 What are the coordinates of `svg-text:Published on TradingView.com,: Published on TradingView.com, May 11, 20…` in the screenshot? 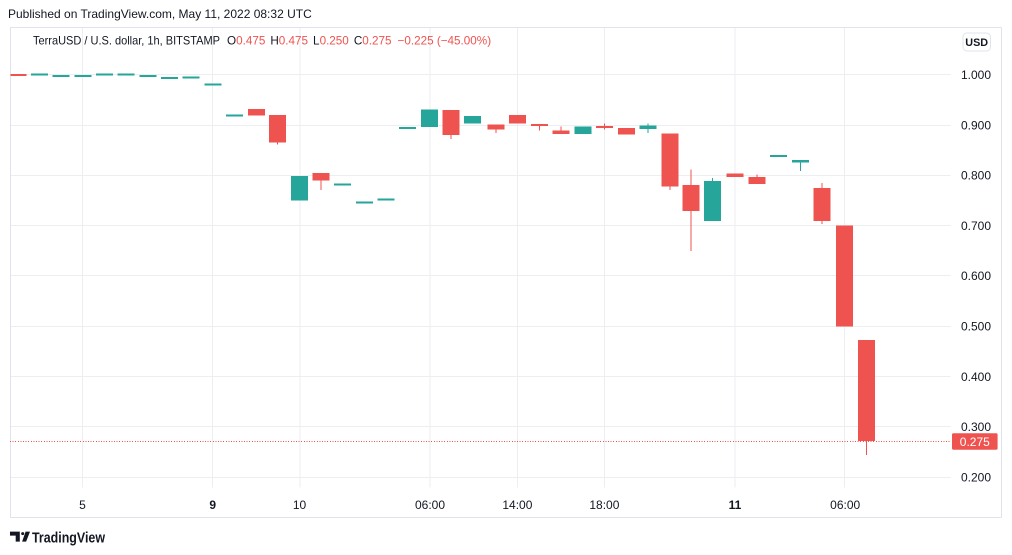 It's located at (160, 14).